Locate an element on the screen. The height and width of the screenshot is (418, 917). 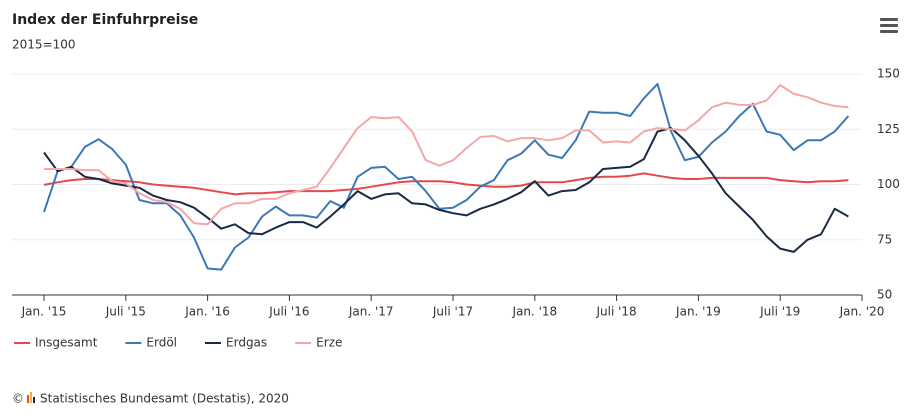
x-tick-label: Jan. '16 is located at coordinates (207, 312).